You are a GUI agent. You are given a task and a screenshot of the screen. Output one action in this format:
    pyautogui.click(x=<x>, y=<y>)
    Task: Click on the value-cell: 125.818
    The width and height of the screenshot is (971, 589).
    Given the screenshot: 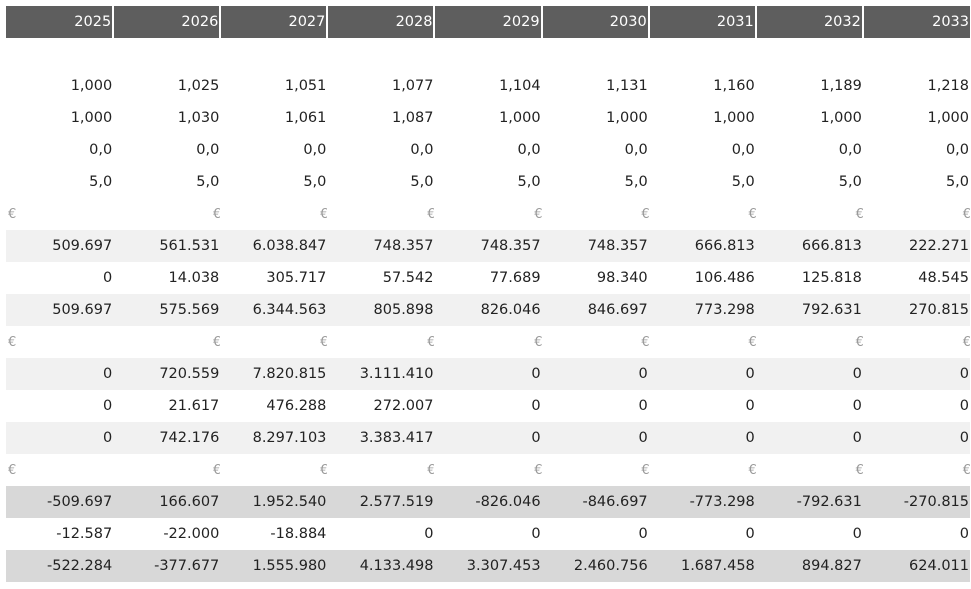 What is the action you would take?
    pyautogui.click(x=831, y=278)
    